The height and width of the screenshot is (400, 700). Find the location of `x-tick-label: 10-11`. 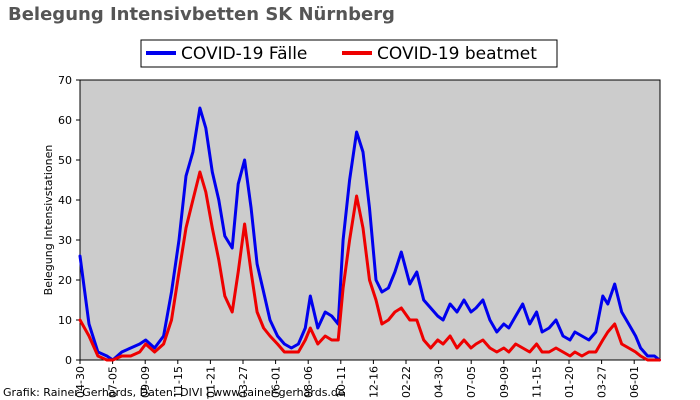

x-tick-label: 10-11 is located at coordinates (341, 382).